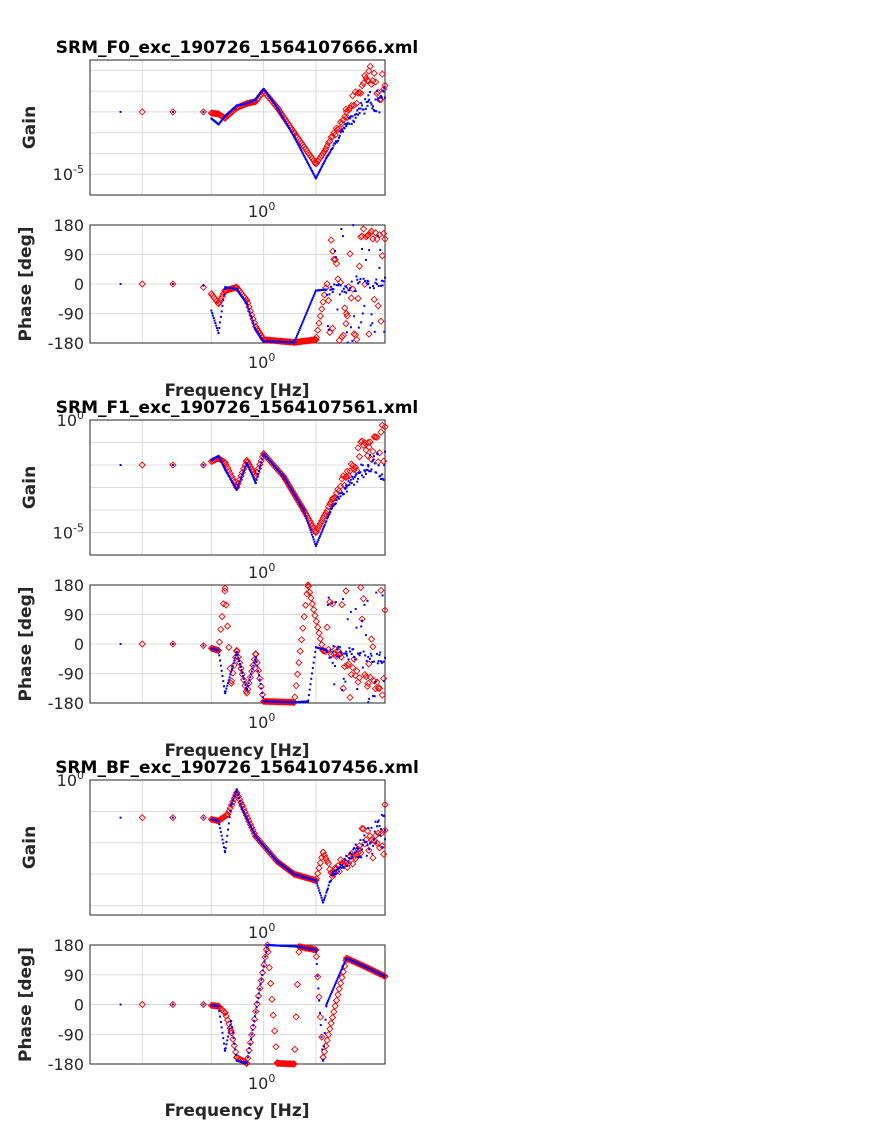 The height and width of the screenshot is (1122, 886). Describe the element at coordinates (237, 408) in the screenshot. I see `plot-title: SRM_F1_exc_190726_1564107561.xml` at that location.